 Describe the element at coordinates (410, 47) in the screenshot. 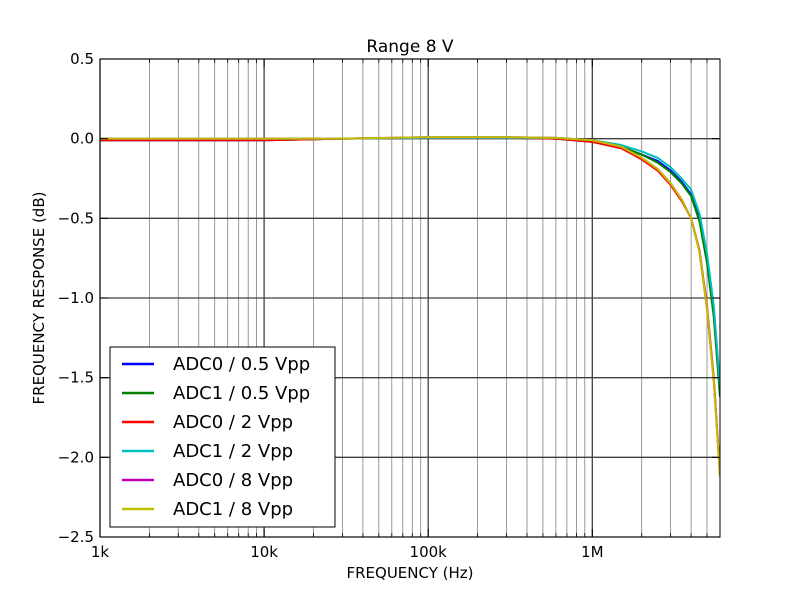

I see `chart-title: Range 8 V` at that location.